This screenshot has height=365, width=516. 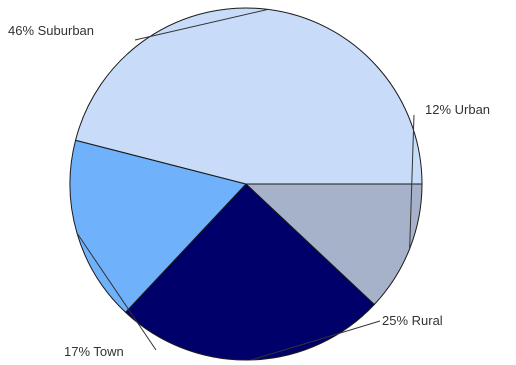 What do you see at coordinates (51, 30) in the screenshot?
I see `slice-label-suburban: 46% Suburban` at bounding box center [51, 30].